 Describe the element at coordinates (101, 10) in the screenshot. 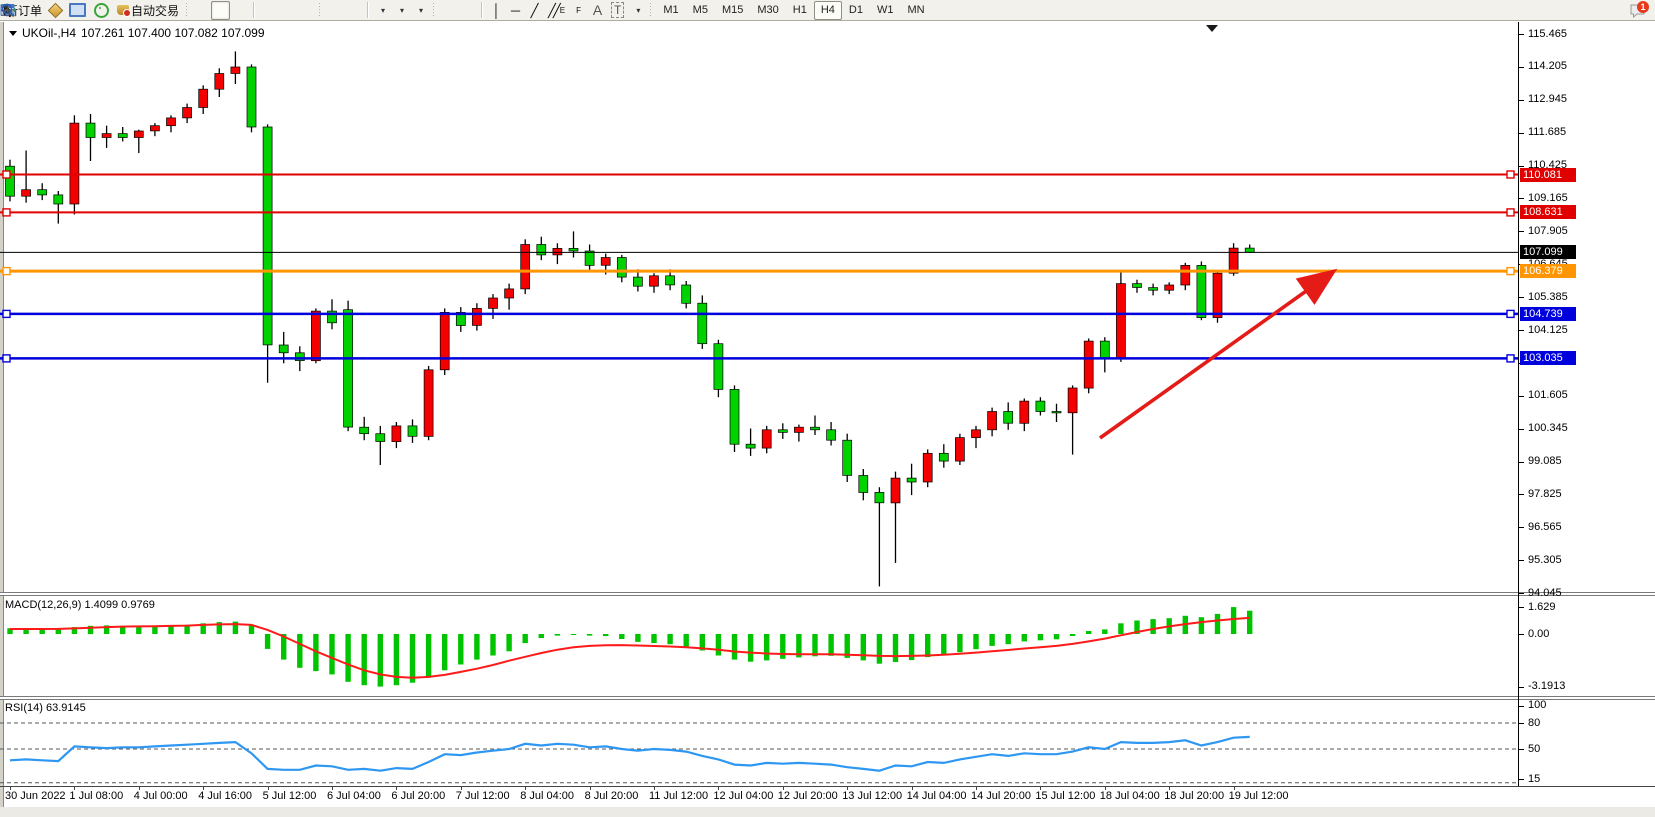

I see `navigator-button` at that location.